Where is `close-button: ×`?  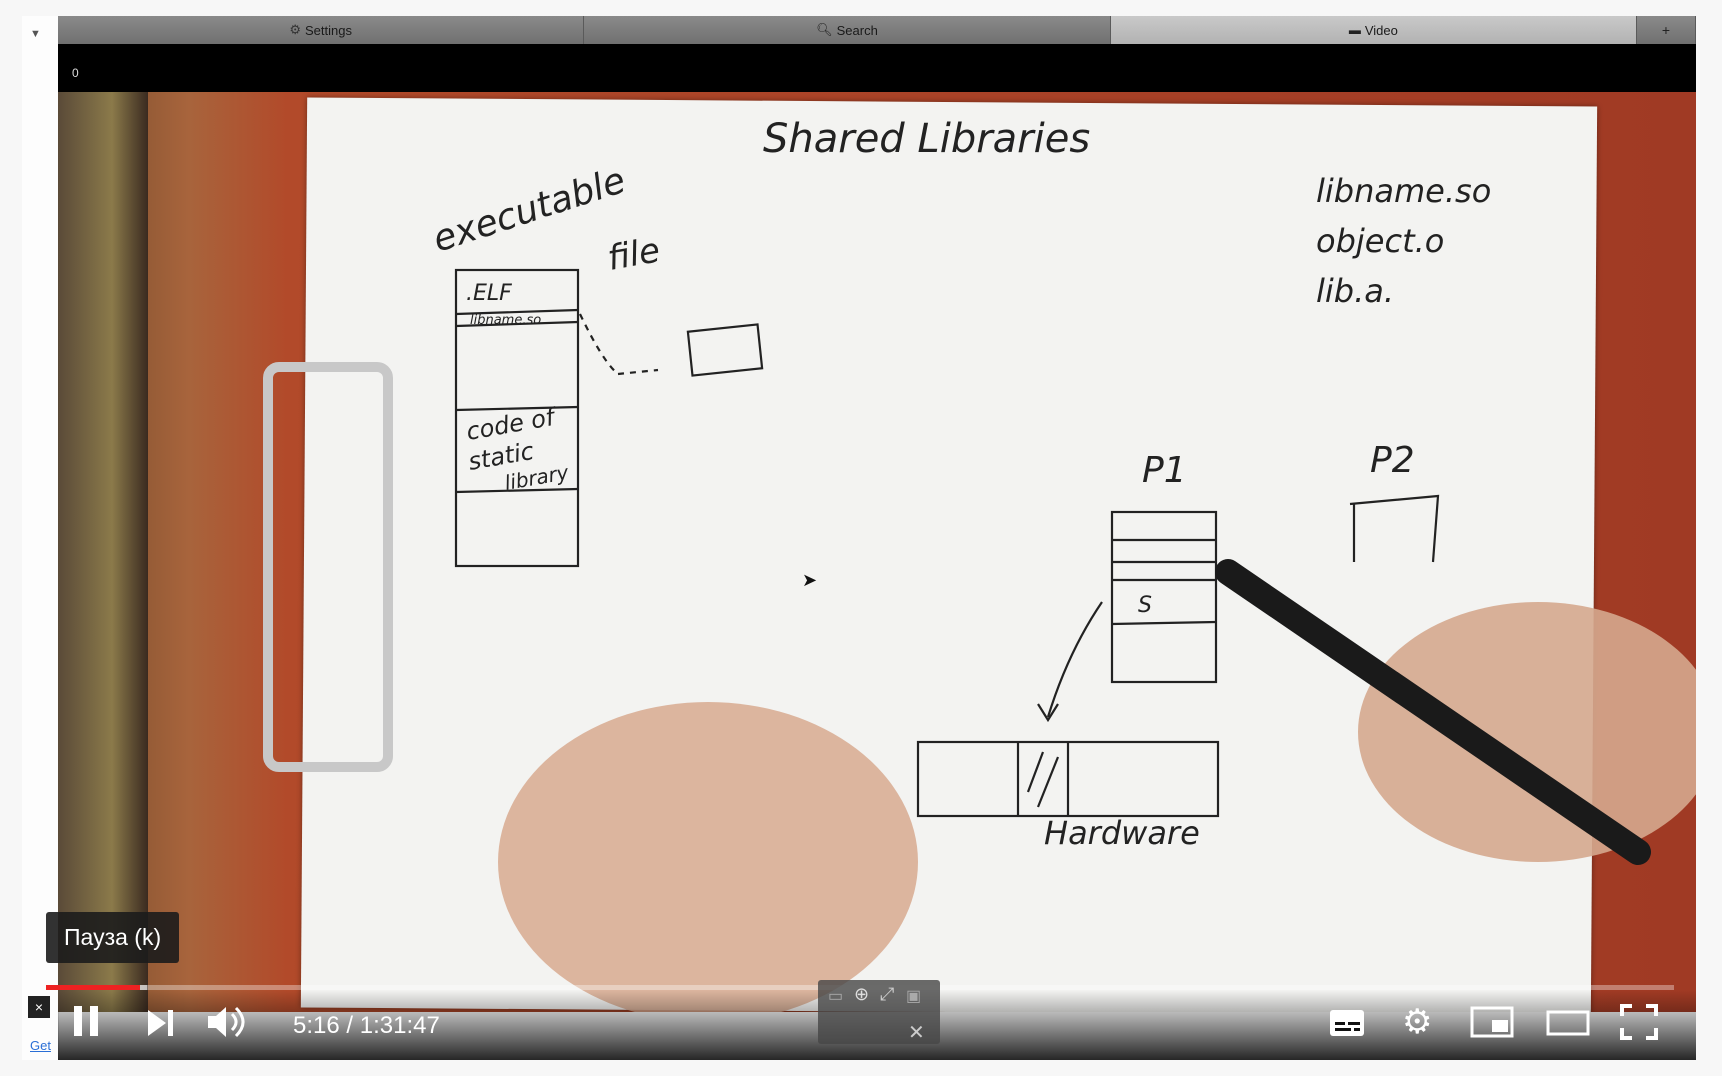
close-button: × is located at coordinates (39, 1007).